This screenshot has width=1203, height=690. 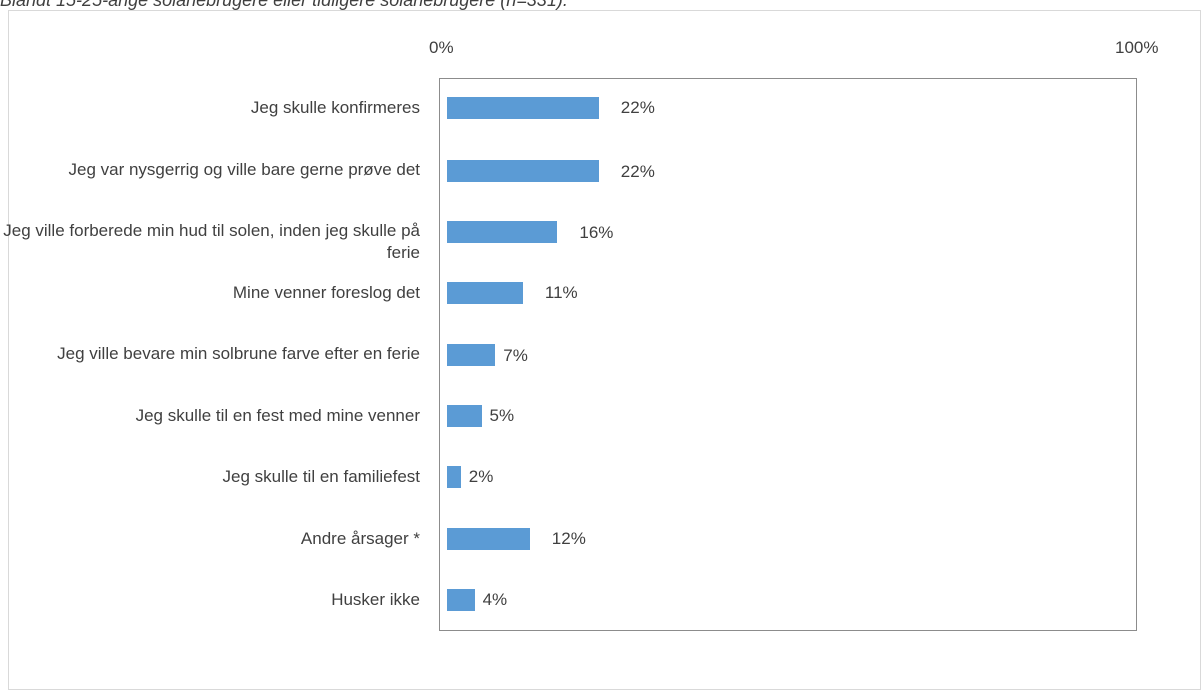 I want to click on data-label: 11%, so click(x=561, y=293).